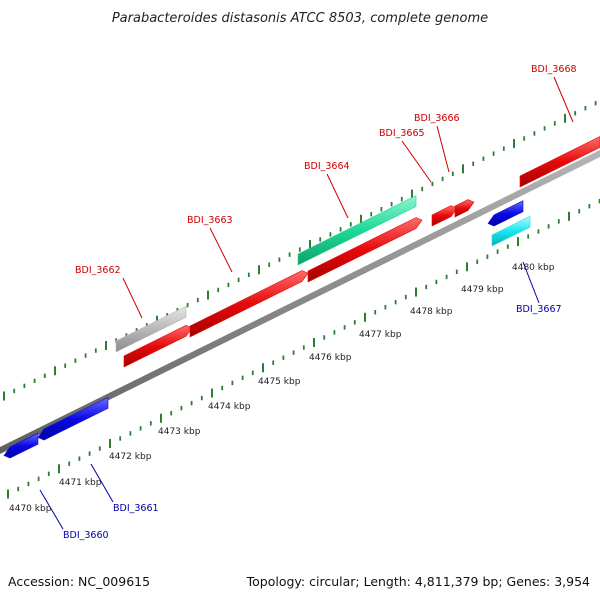  What do you see at coordinates (130, 457) in the screenshot?
I see `scale-label: 4472 kbp` at bounding box center [130, 457].